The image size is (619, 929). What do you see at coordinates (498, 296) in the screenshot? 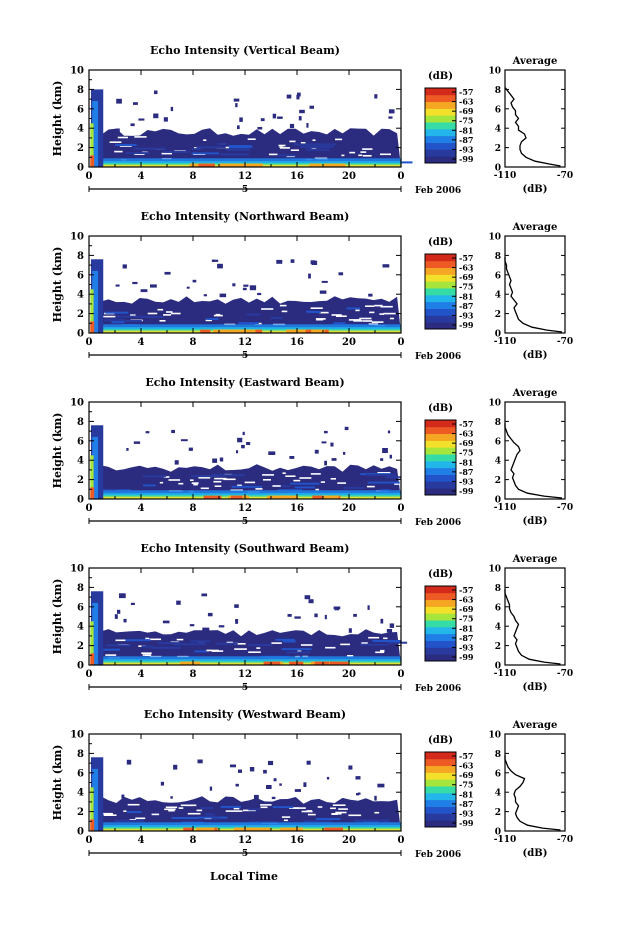
I see `avg-y-tick-label: 4` at bounding box center [498, 296].